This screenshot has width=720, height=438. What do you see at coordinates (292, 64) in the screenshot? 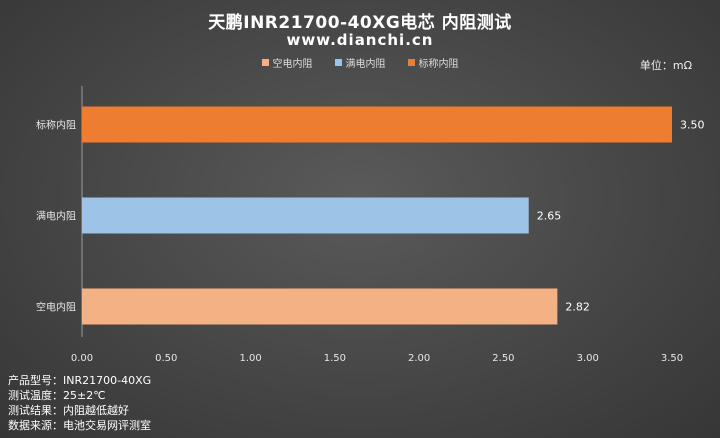
I see `legend-label-empty: 空电内阻` at bounding box center [292, 64].